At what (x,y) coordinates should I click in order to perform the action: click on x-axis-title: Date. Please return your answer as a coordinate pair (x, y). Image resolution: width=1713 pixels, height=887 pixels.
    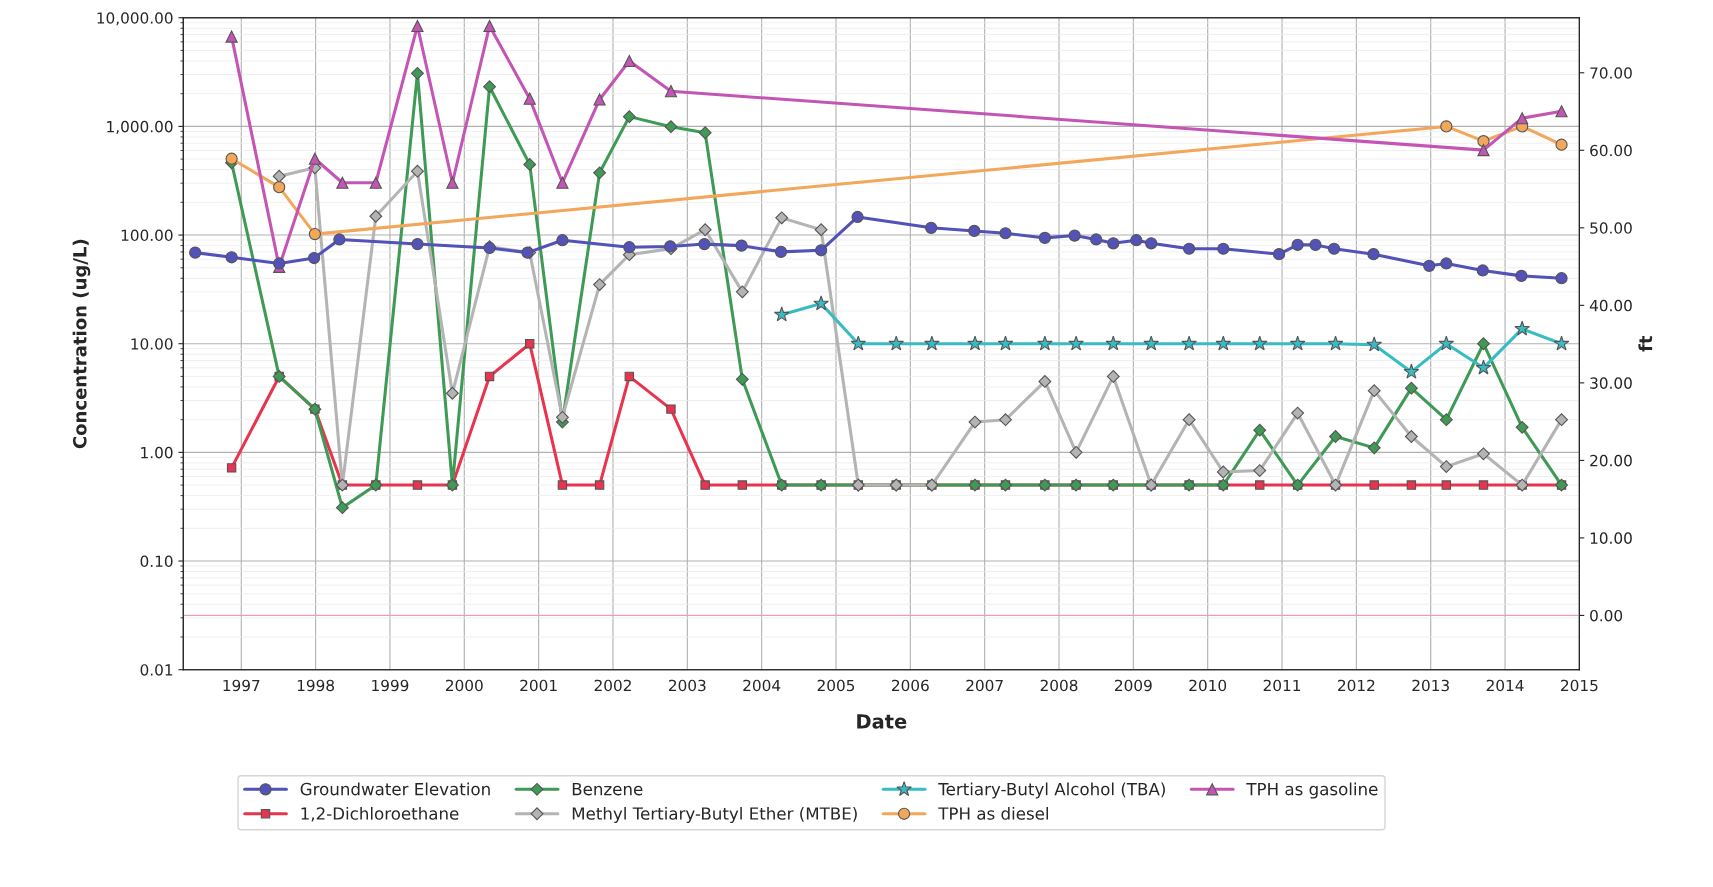
    Looking at the image, I should click on (882, 721).